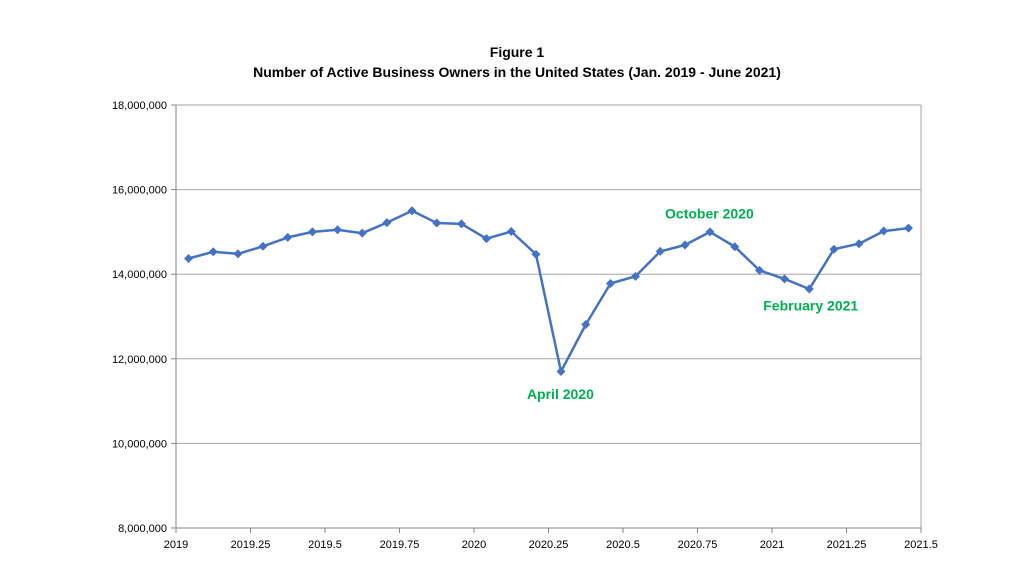 This screenshot has height=576, width=1024. What do you see at coordinates (921, 545) in the screenshot?
I see `x-tick-label: 2021.5` at bounding box center [921, 545].